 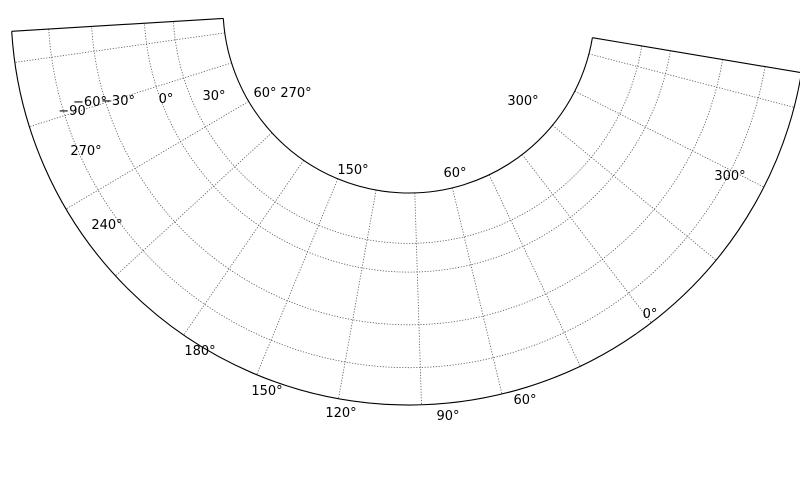 I want to click on tick-label-outer: 270°, so click(x=85, y=151).